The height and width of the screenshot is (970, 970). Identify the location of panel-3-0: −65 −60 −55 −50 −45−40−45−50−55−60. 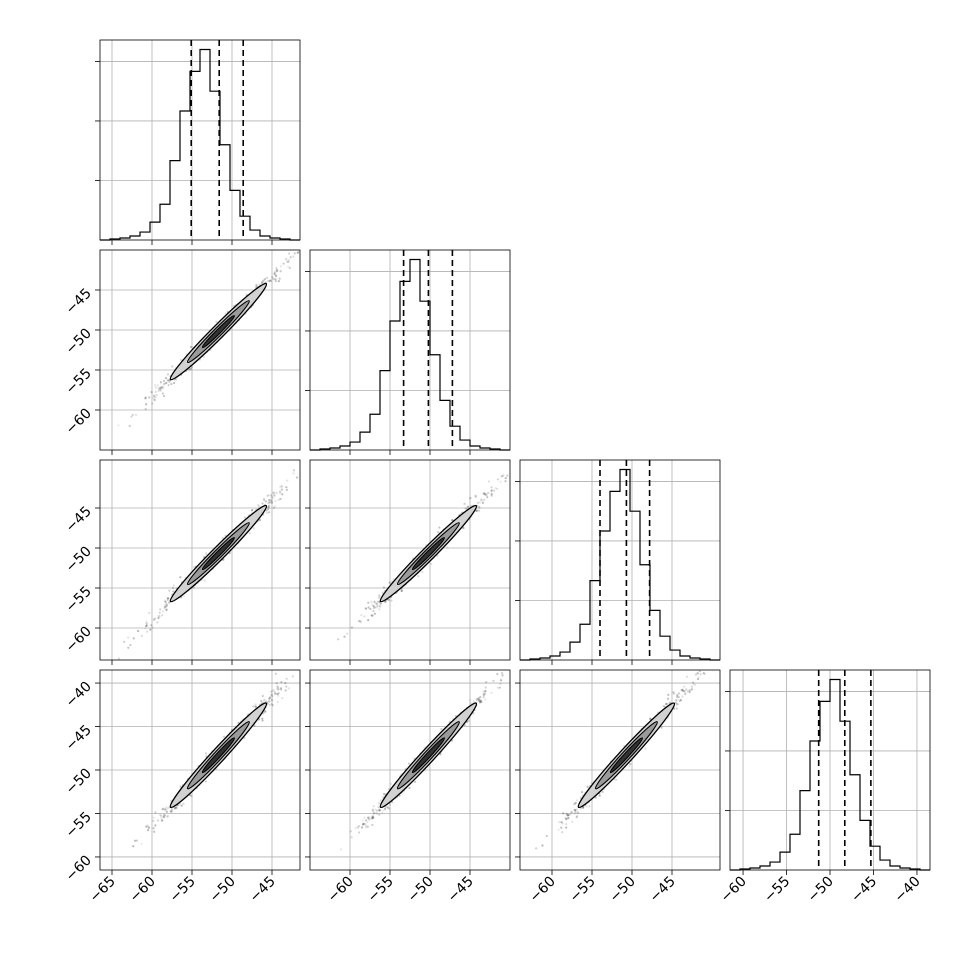
(182, 787).